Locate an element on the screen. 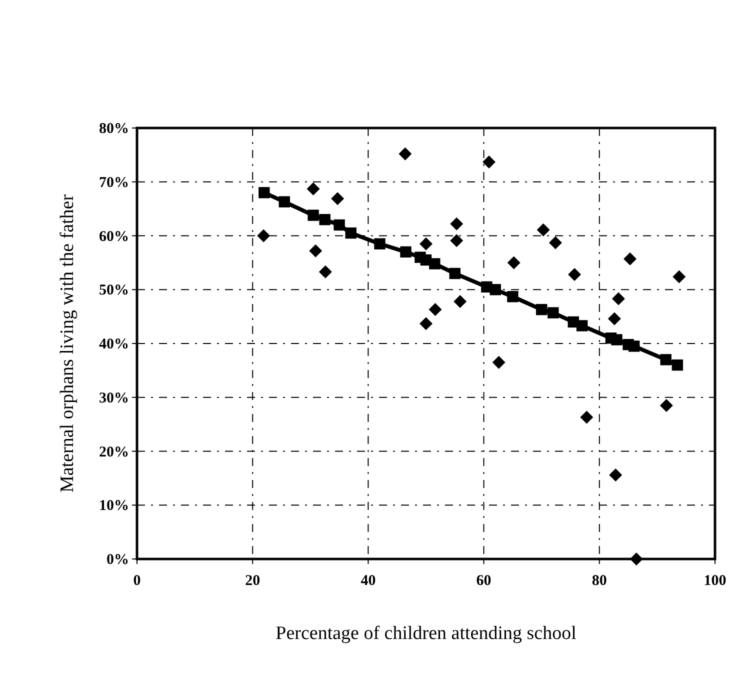 This screenshot has width=748, height=678. y-axis-title: Maternal orphans living with the father is located at coordinates (67, 343).